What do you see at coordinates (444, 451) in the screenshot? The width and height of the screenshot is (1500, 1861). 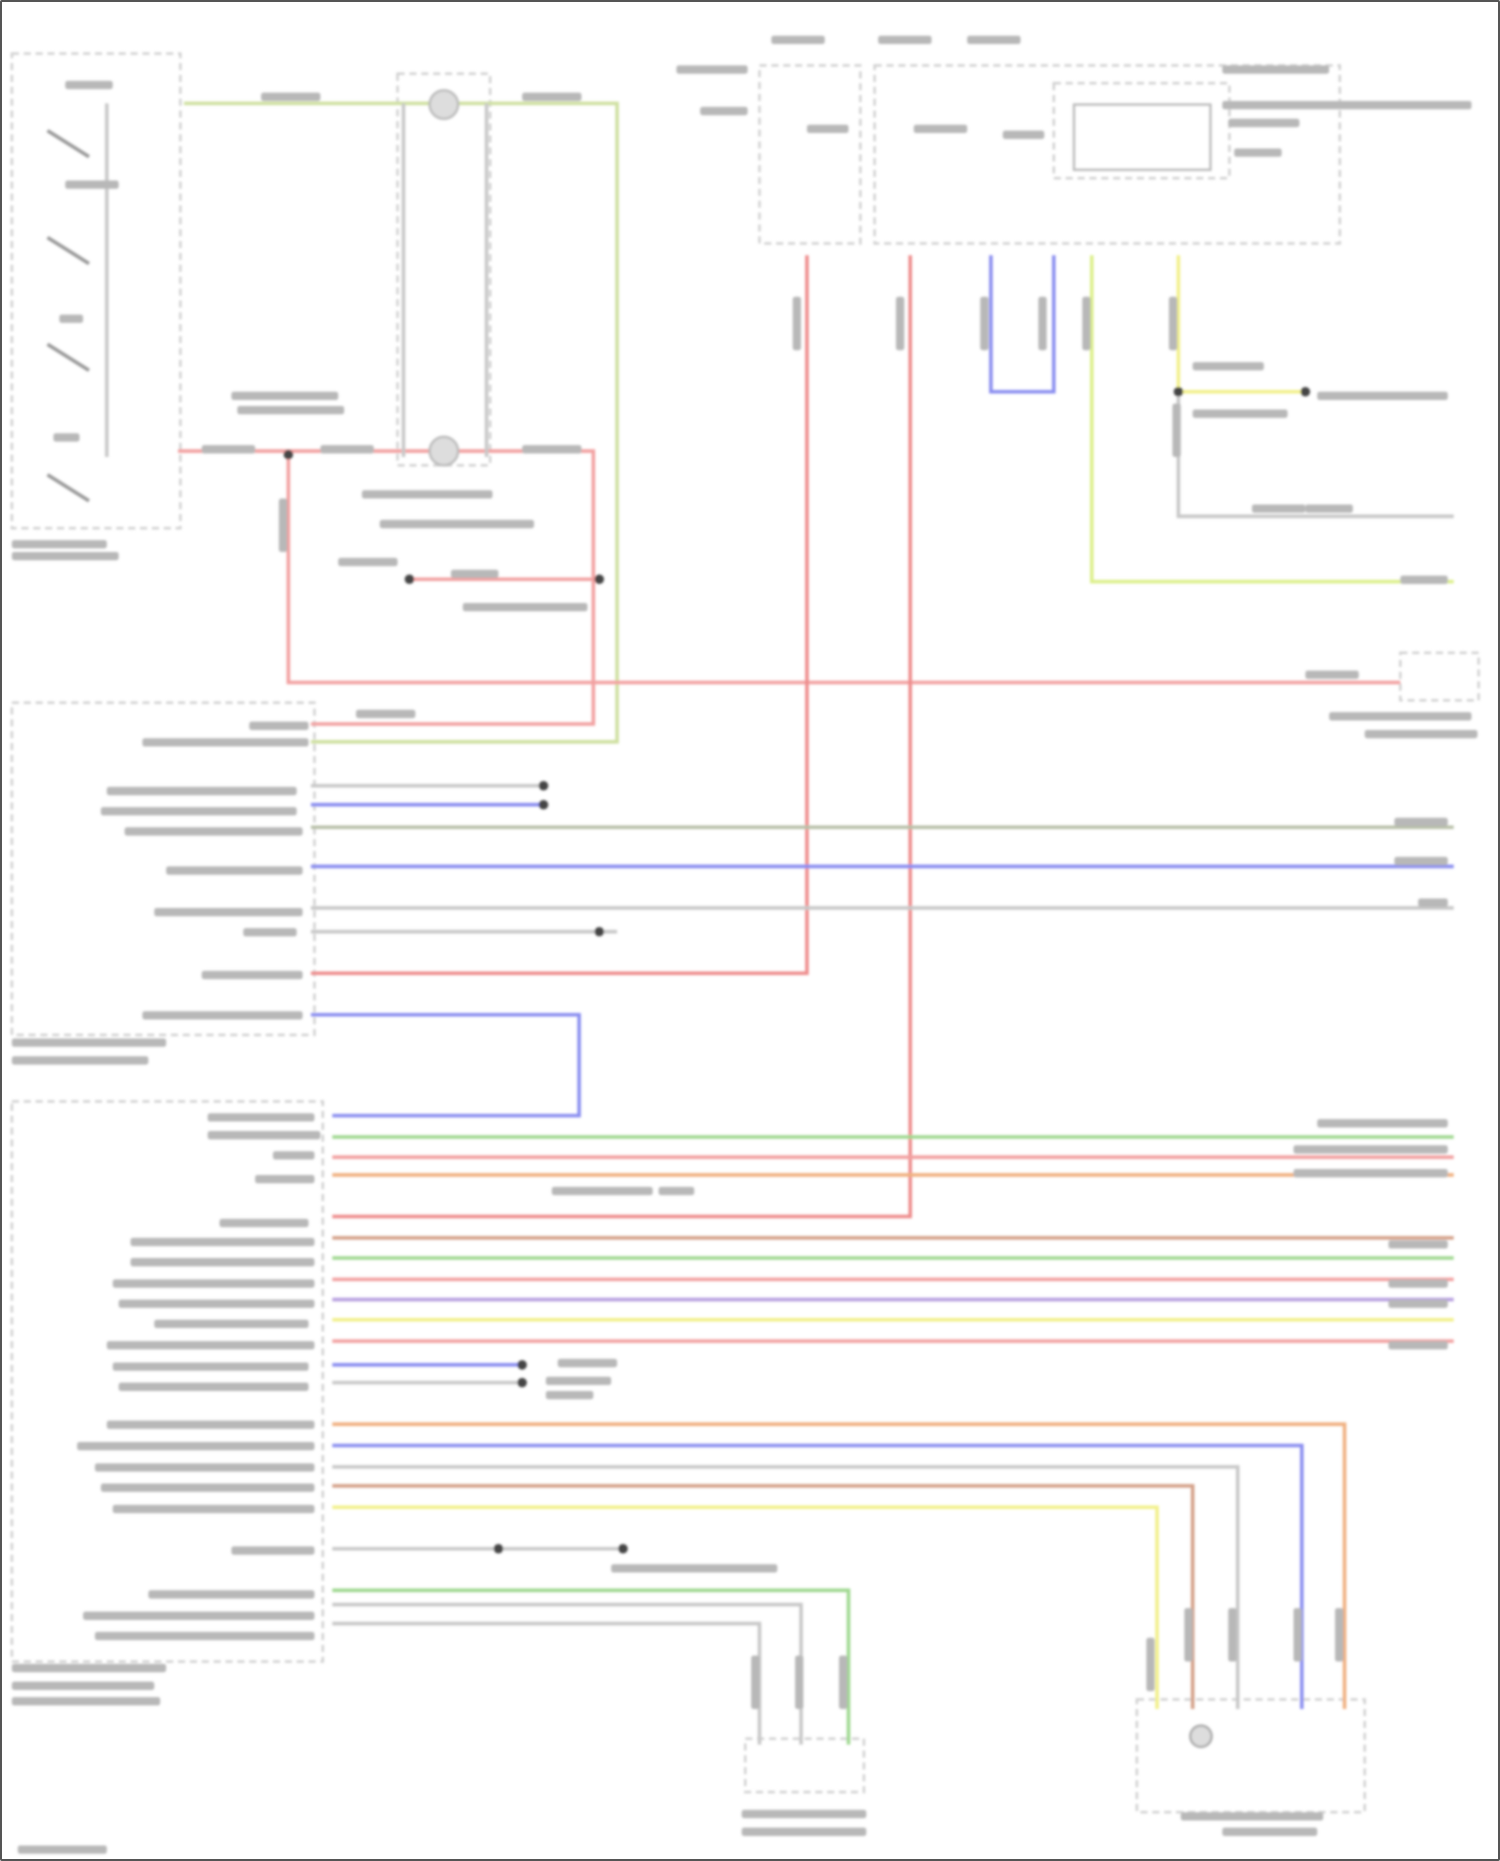 I see `clock-spring-icon` at bounding box center [444, 451].